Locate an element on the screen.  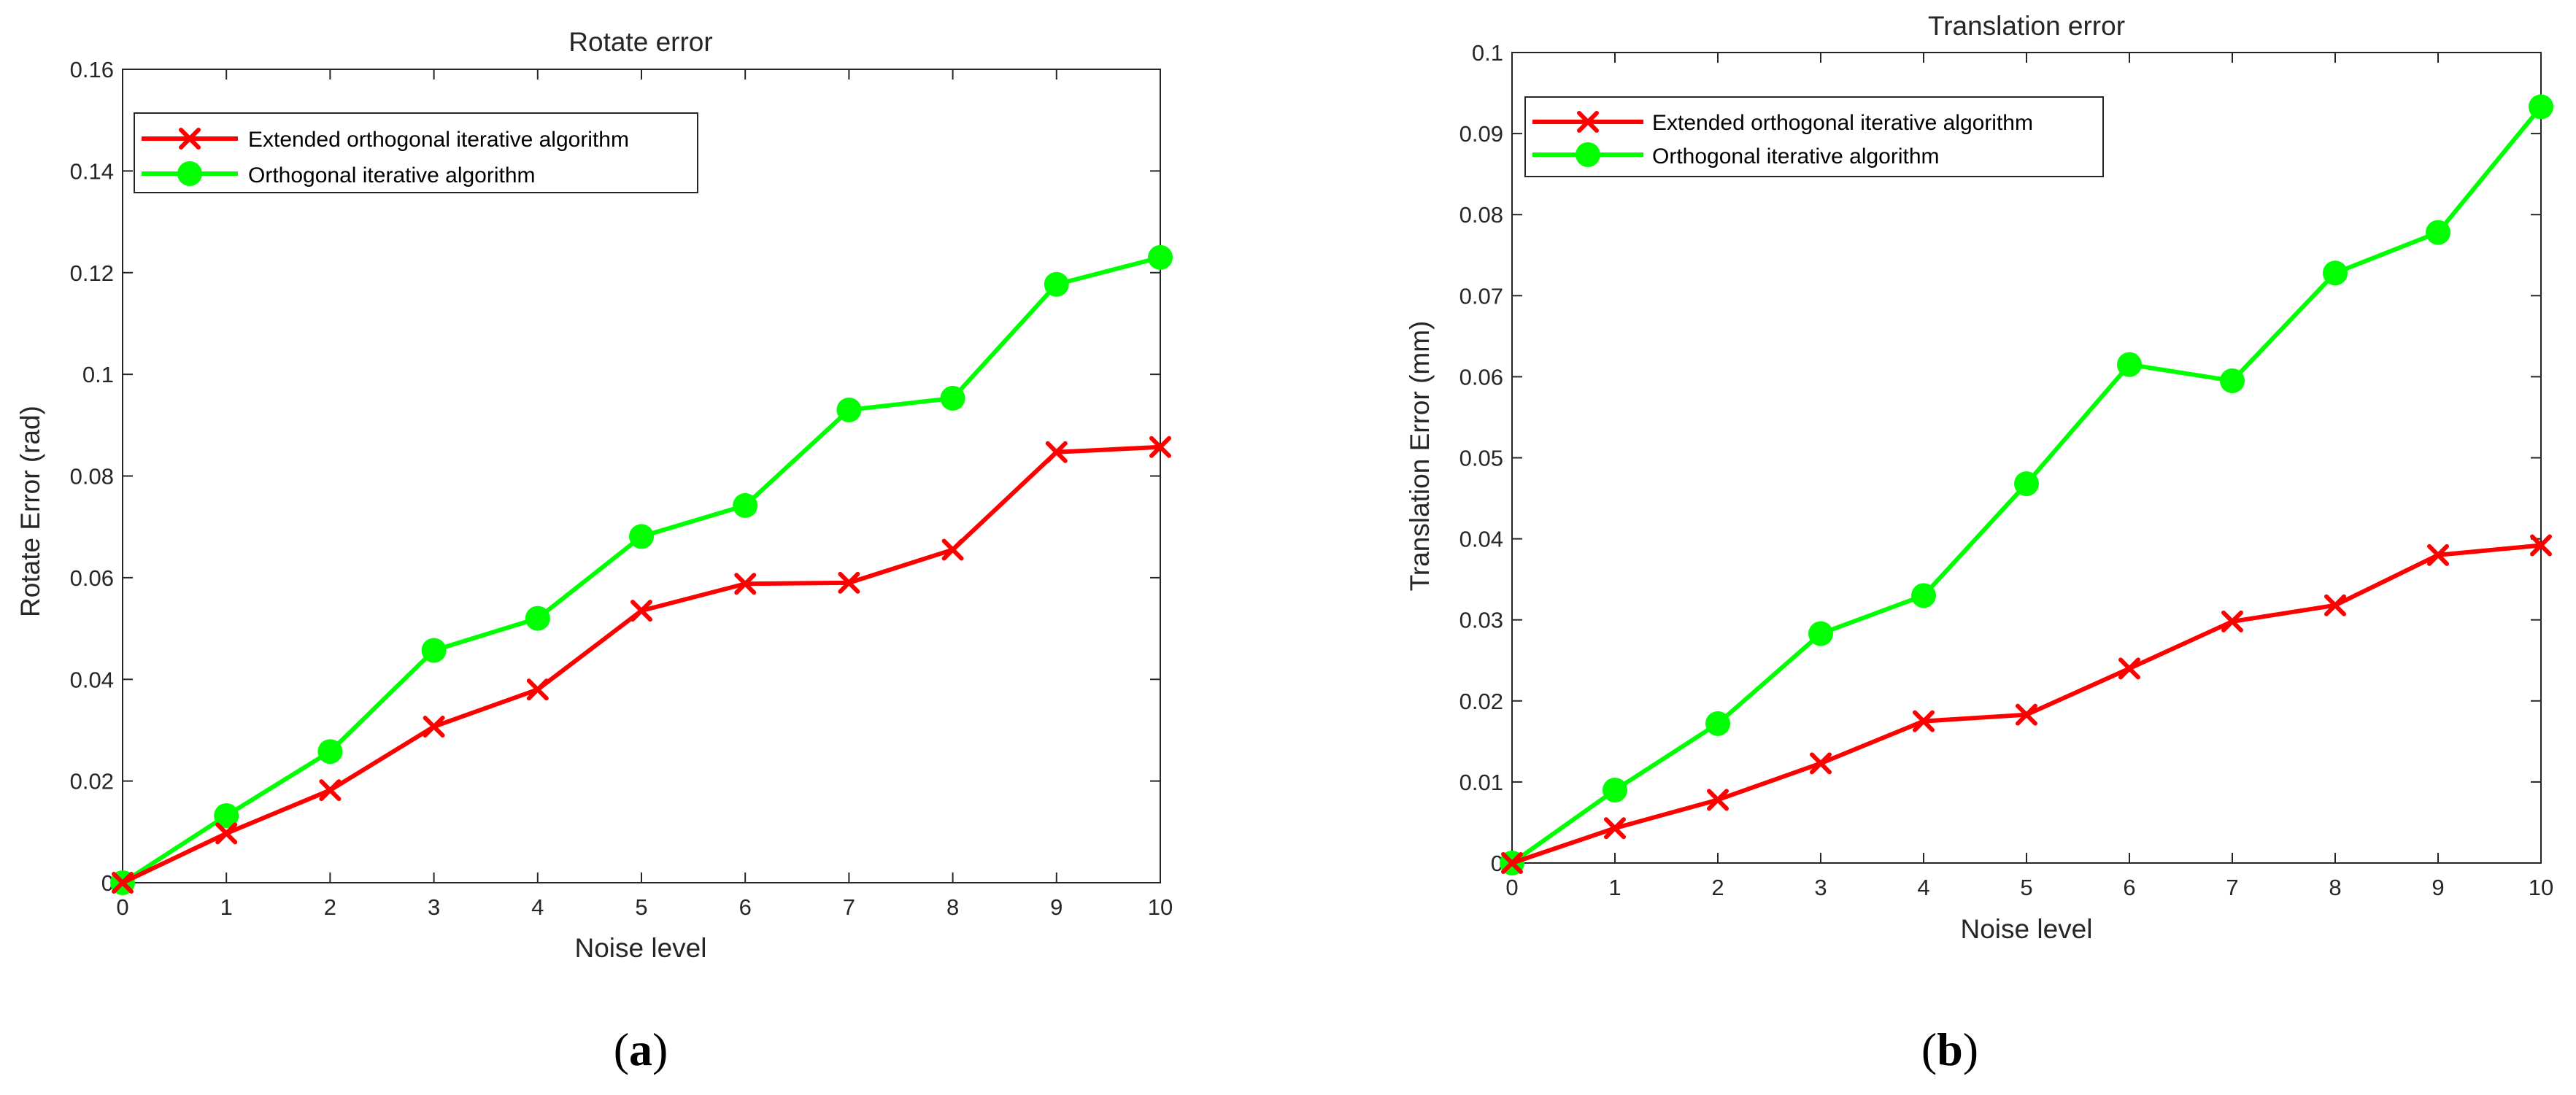
chart-a-ytick-label-7: 0.14 is located at coordinates (92, 171).